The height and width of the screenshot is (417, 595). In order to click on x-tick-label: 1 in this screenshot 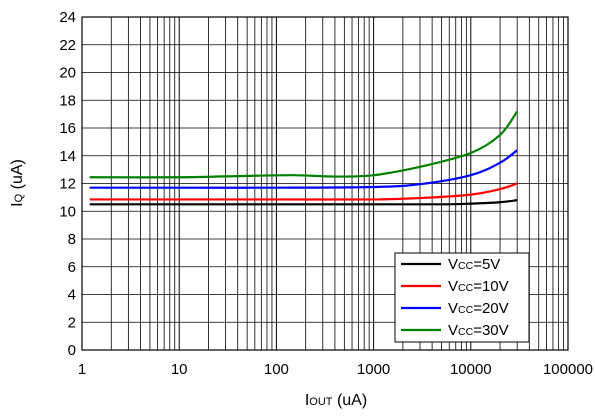, I will do `click(82, 369)`.